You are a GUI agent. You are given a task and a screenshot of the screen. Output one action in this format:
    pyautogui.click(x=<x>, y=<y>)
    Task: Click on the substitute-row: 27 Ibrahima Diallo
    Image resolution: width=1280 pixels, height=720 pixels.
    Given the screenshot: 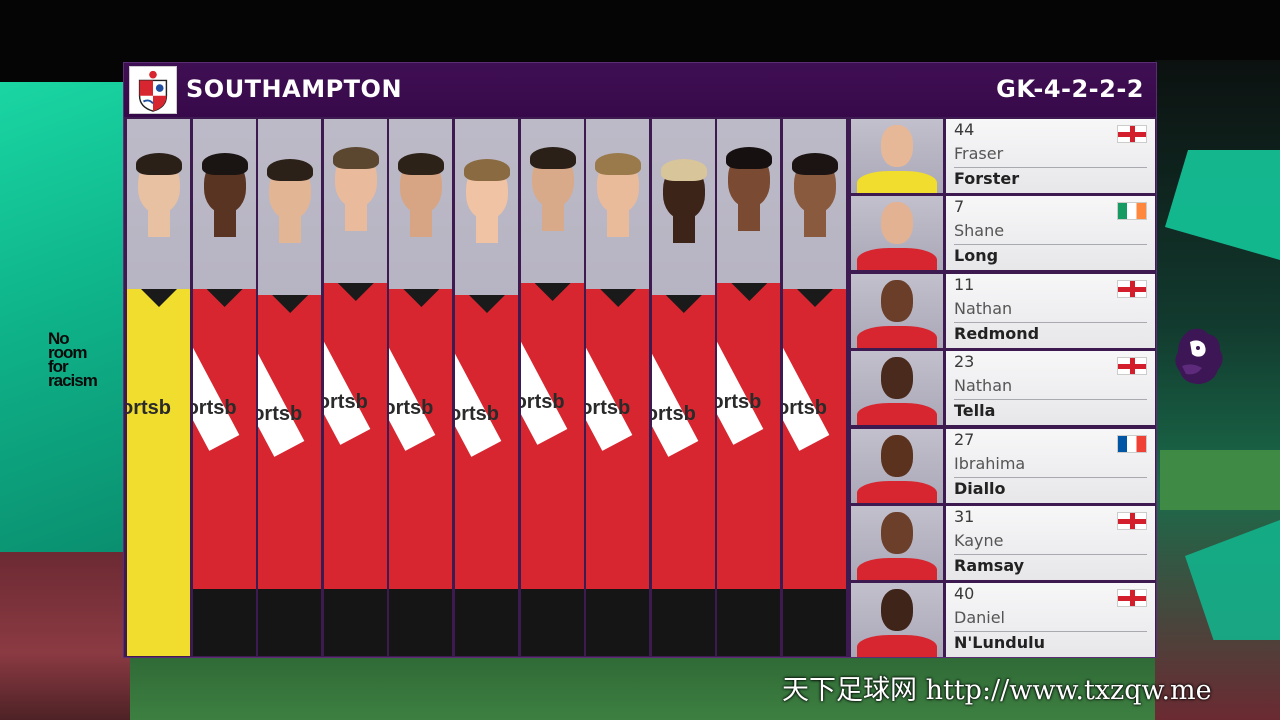 What is the action you would take?
    pyautogui.click(x=1003, y=465)
    